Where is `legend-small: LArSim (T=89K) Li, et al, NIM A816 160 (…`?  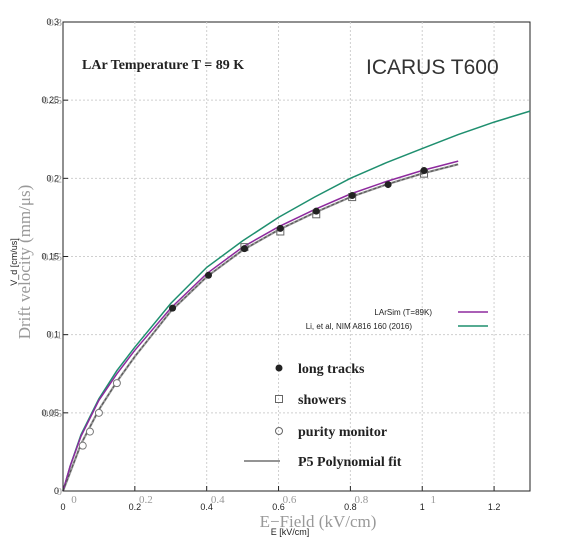 legend-small: LArSim (T=89K) Li, et al, NIM A816 160 (… is located at coordinates (397, 319).